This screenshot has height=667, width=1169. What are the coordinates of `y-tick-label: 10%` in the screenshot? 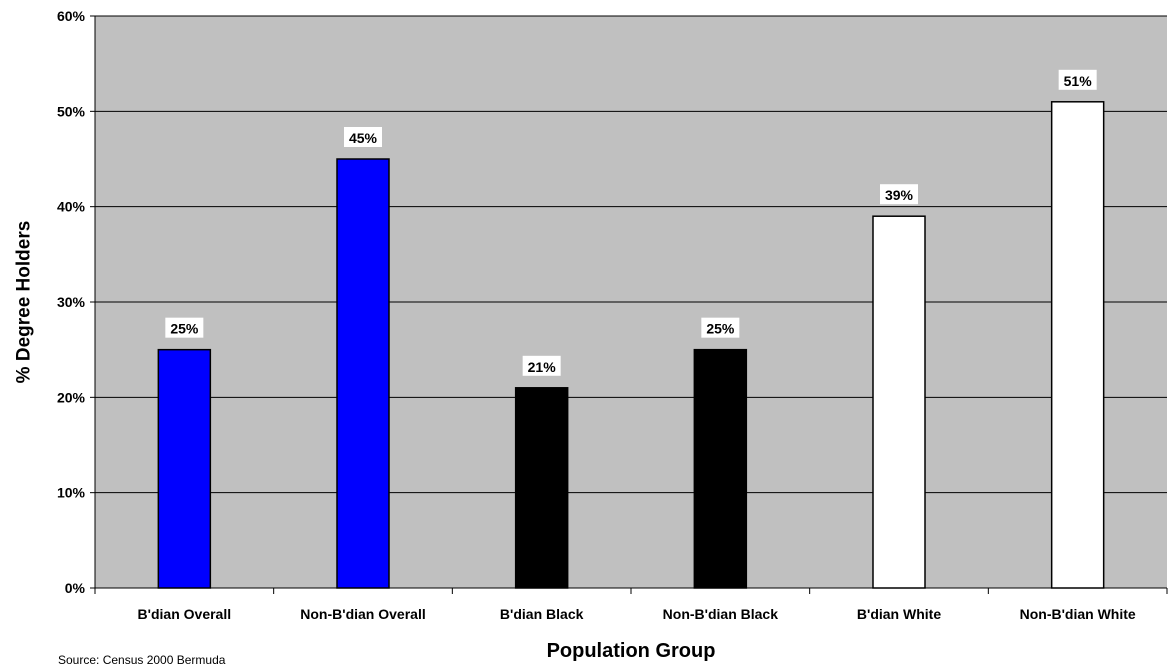 It's located at (71, 493).